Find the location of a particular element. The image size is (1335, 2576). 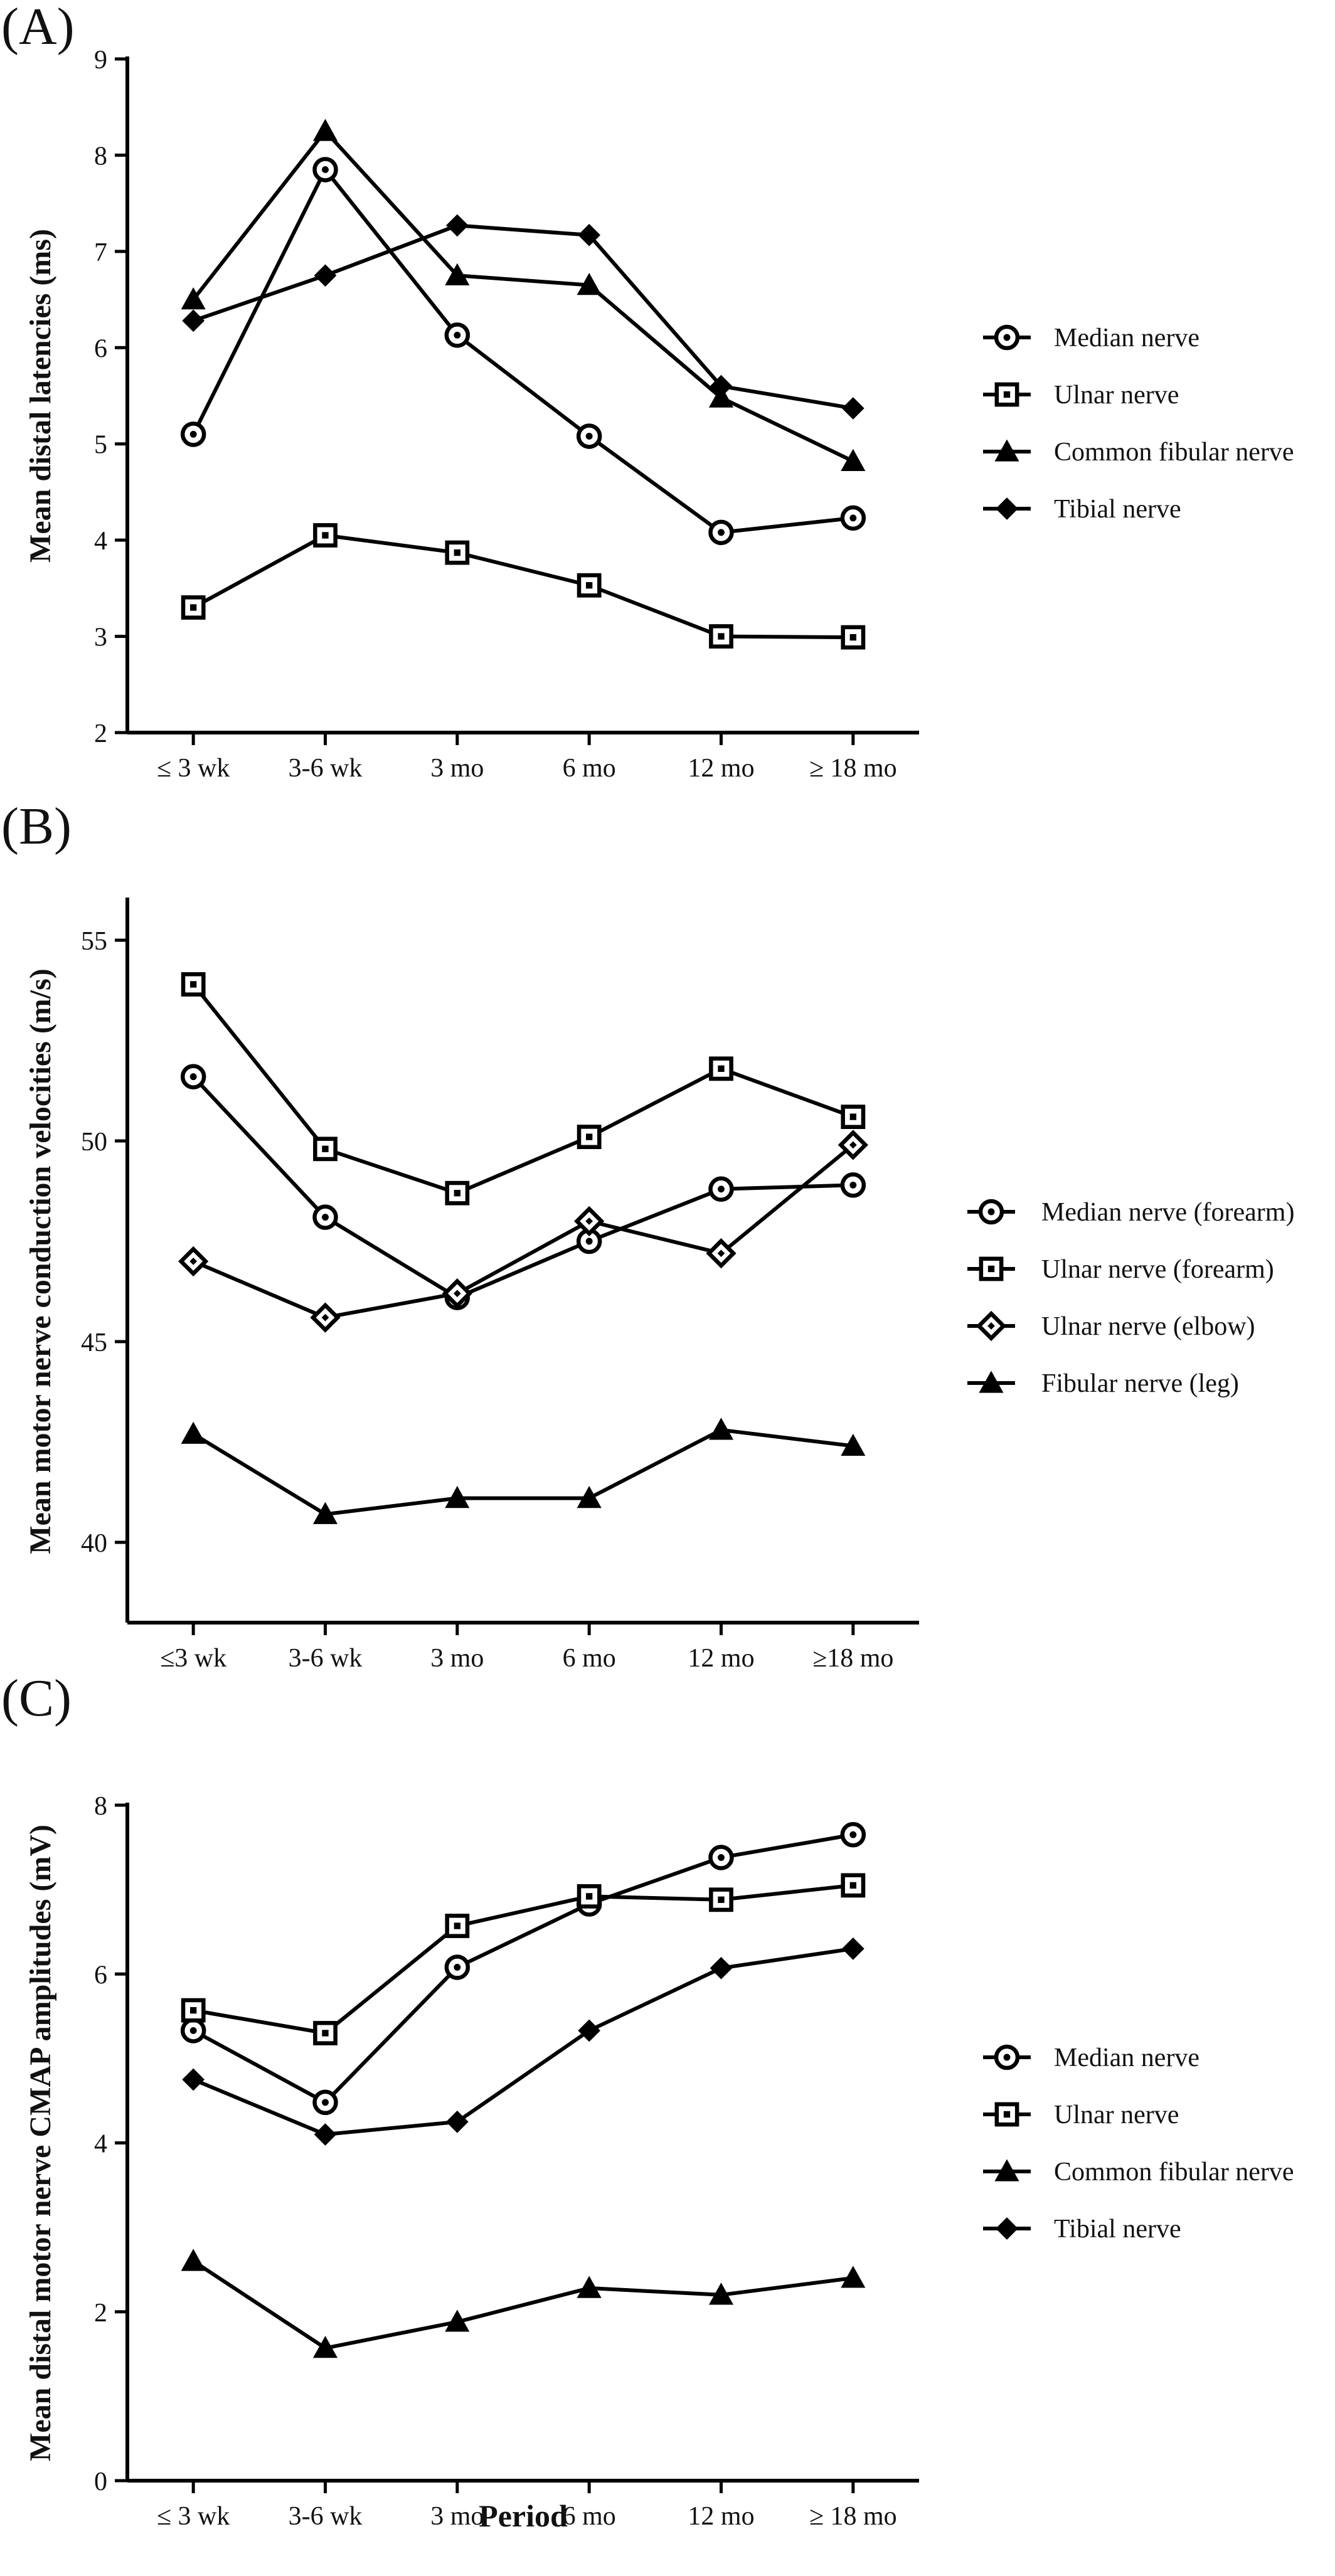

series-ulnar-nerve-forearm is located at coordinates (523, 1089).